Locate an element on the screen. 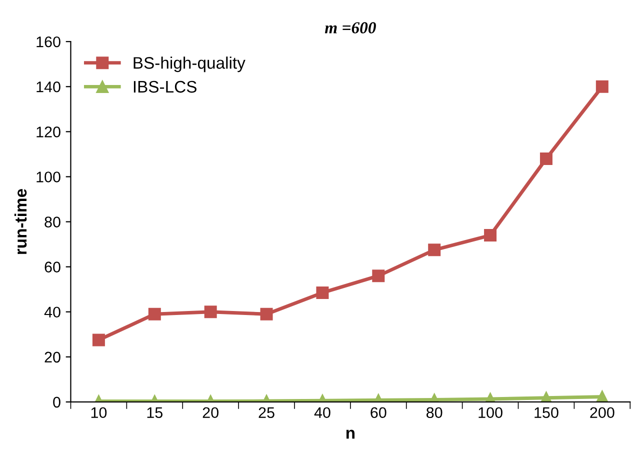 This screenshot has height=462, width=643. x-tick-label: 100 is located at coordinates (490, 412).